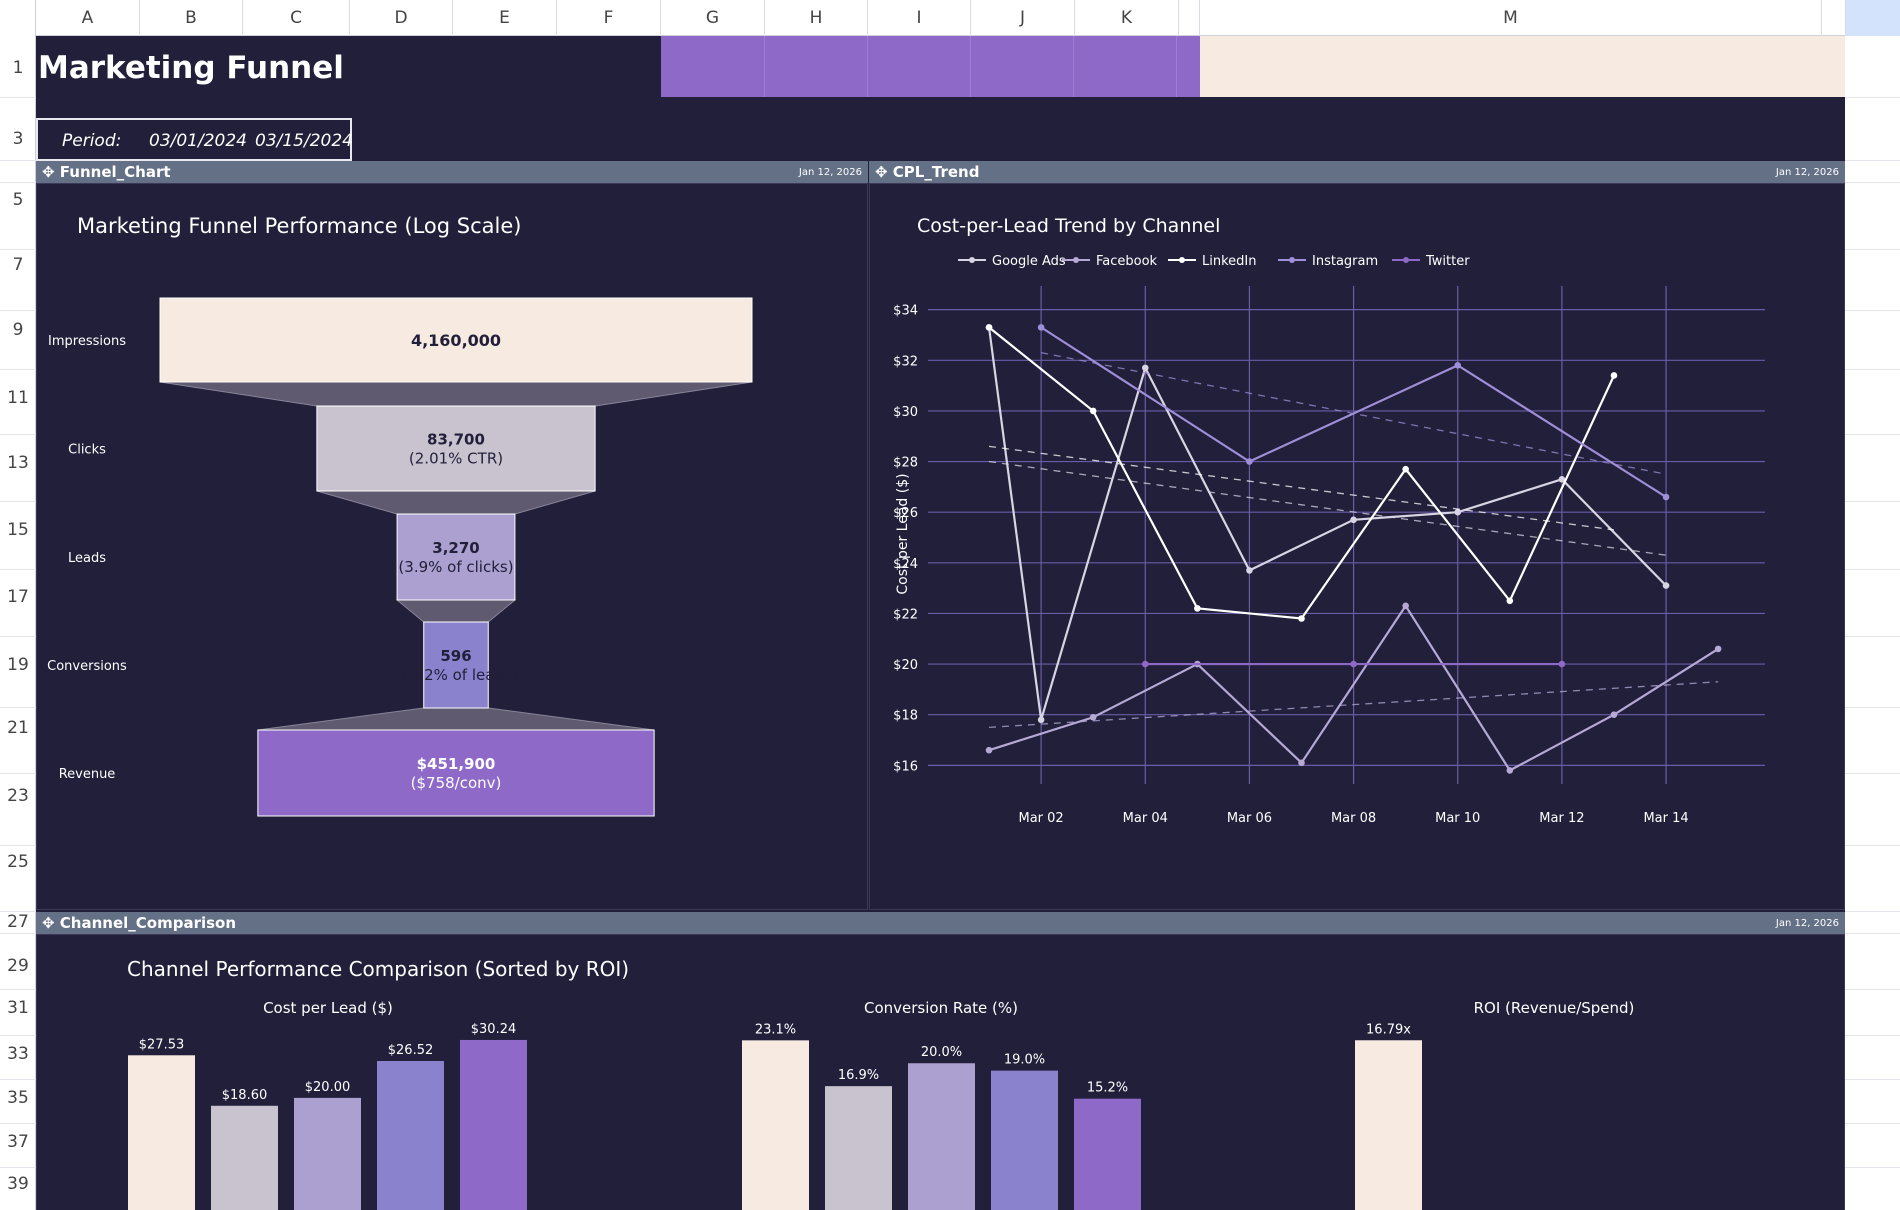  Describe the element at coordinates (919, 18) in the screenshot. I see `column-header-cell: I` at that location.